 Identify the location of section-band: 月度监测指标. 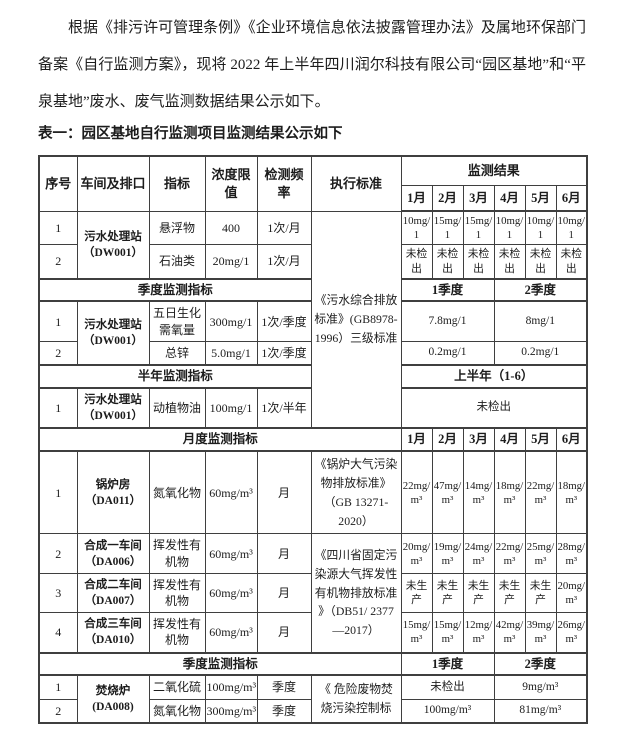
(220, 439).